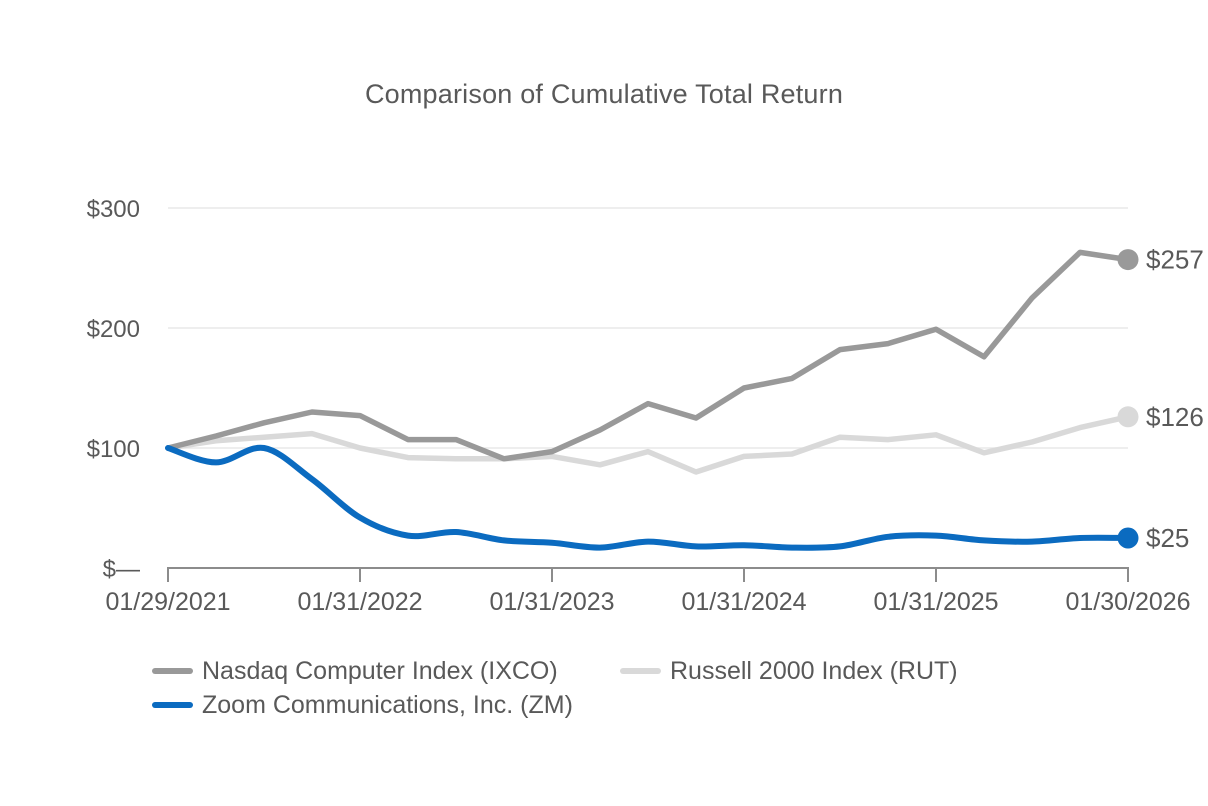  Describe the element at coordinates (648, 444) in the screenshot. I see `rut-line` at that location.